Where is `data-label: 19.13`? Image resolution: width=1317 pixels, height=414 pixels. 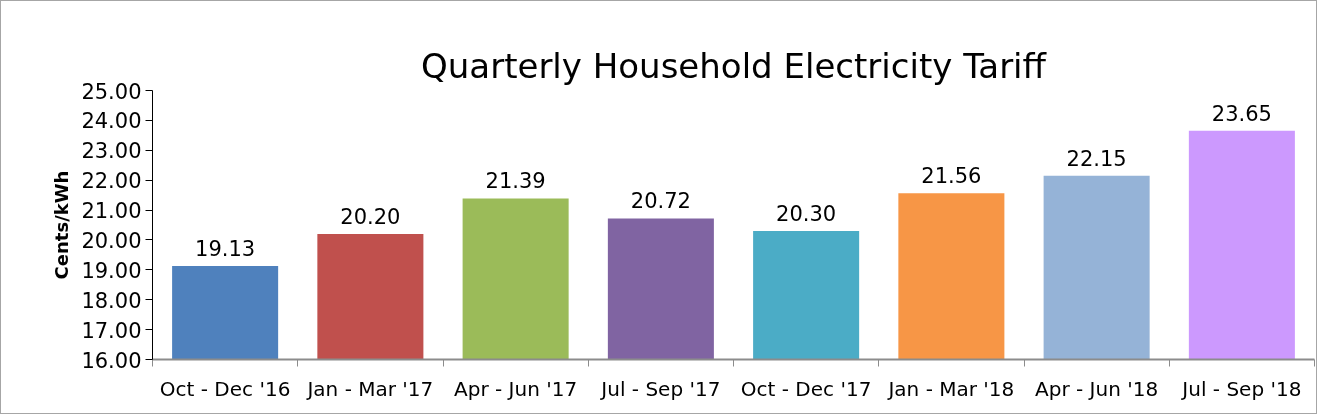 data-label: 19.13 is located at coordinates (225, 248).